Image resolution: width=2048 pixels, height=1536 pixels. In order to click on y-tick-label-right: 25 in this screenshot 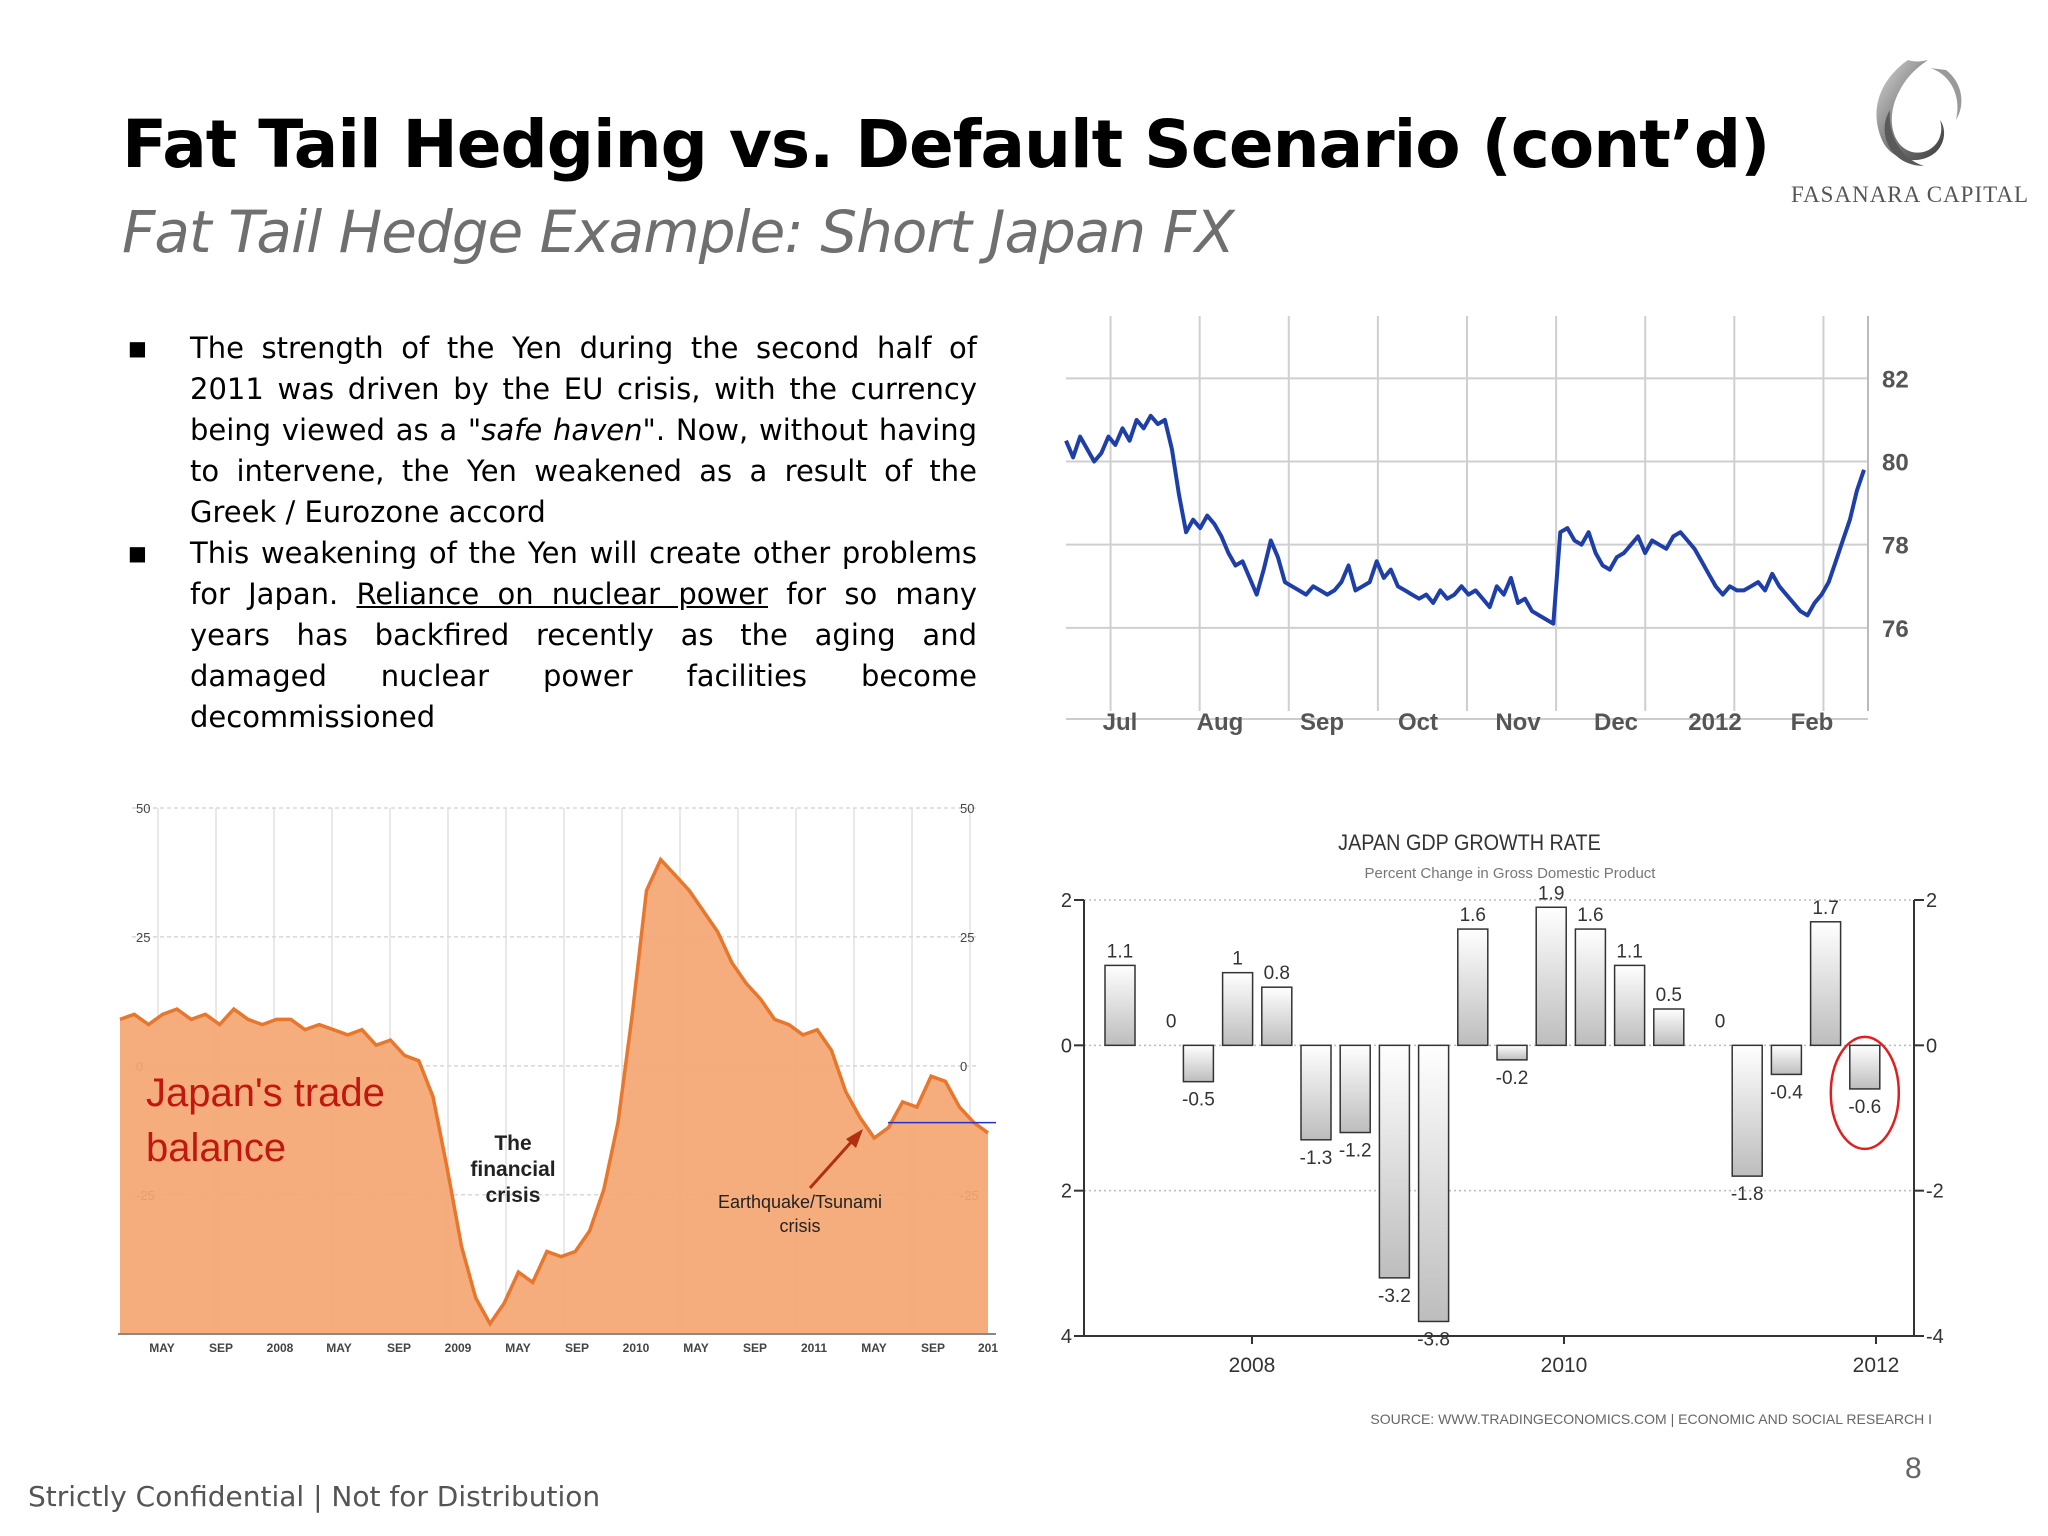, I will do `click(967, 937)`.